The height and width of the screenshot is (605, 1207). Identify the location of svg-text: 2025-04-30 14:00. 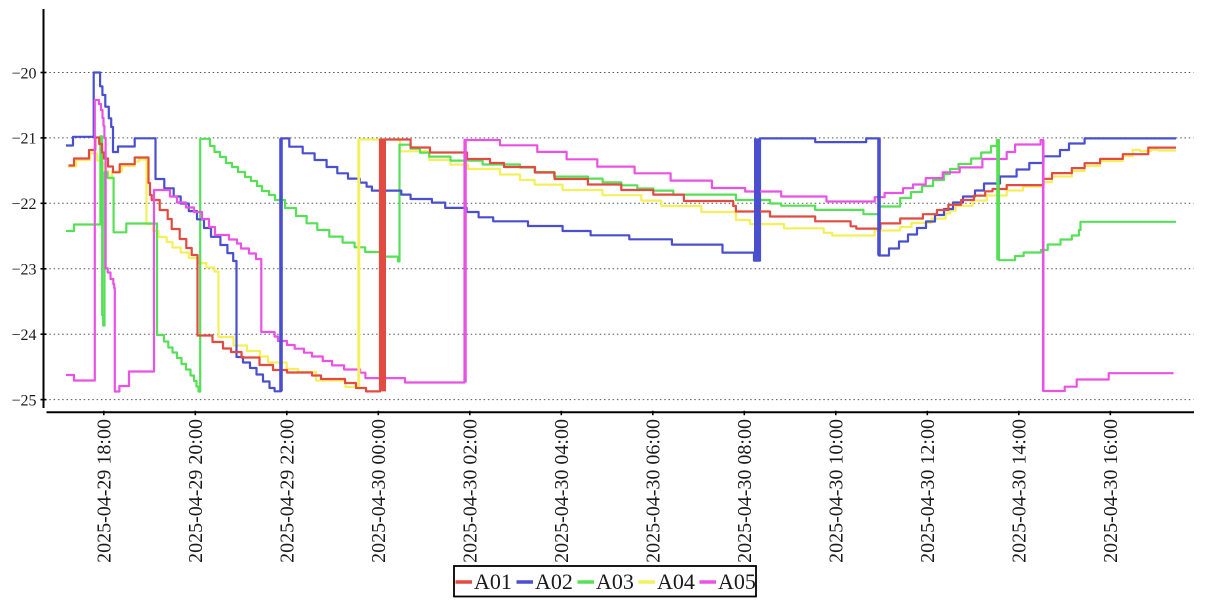
(1019, 491).